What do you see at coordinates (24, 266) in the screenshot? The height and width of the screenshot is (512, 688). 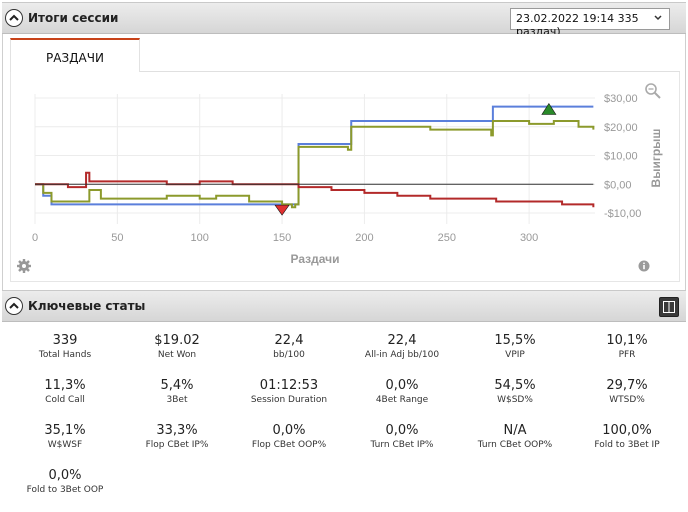 I see `gear-icon` at bounding box center [24, 266].